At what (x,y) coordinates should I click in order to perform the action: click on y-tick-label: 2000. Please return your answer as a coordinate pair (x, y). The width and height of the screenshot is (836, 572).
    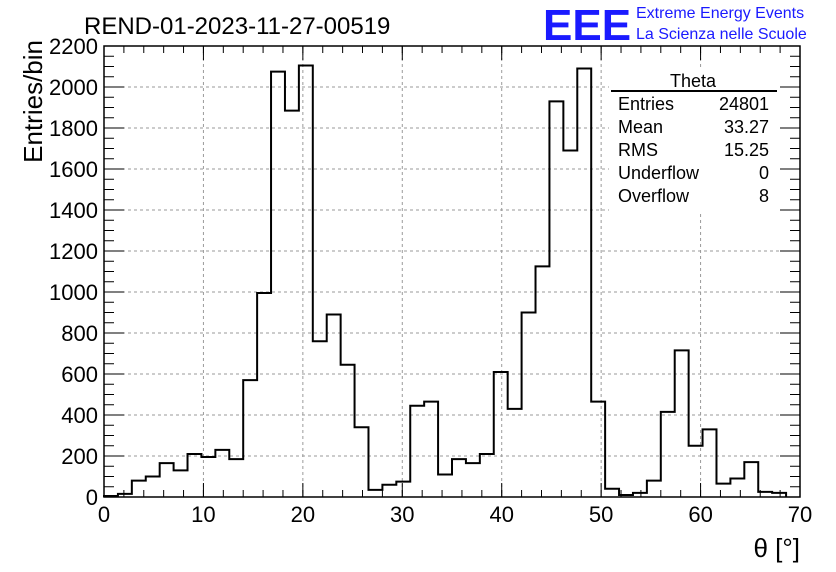
    Looking at the image, I should click on (73, 87).